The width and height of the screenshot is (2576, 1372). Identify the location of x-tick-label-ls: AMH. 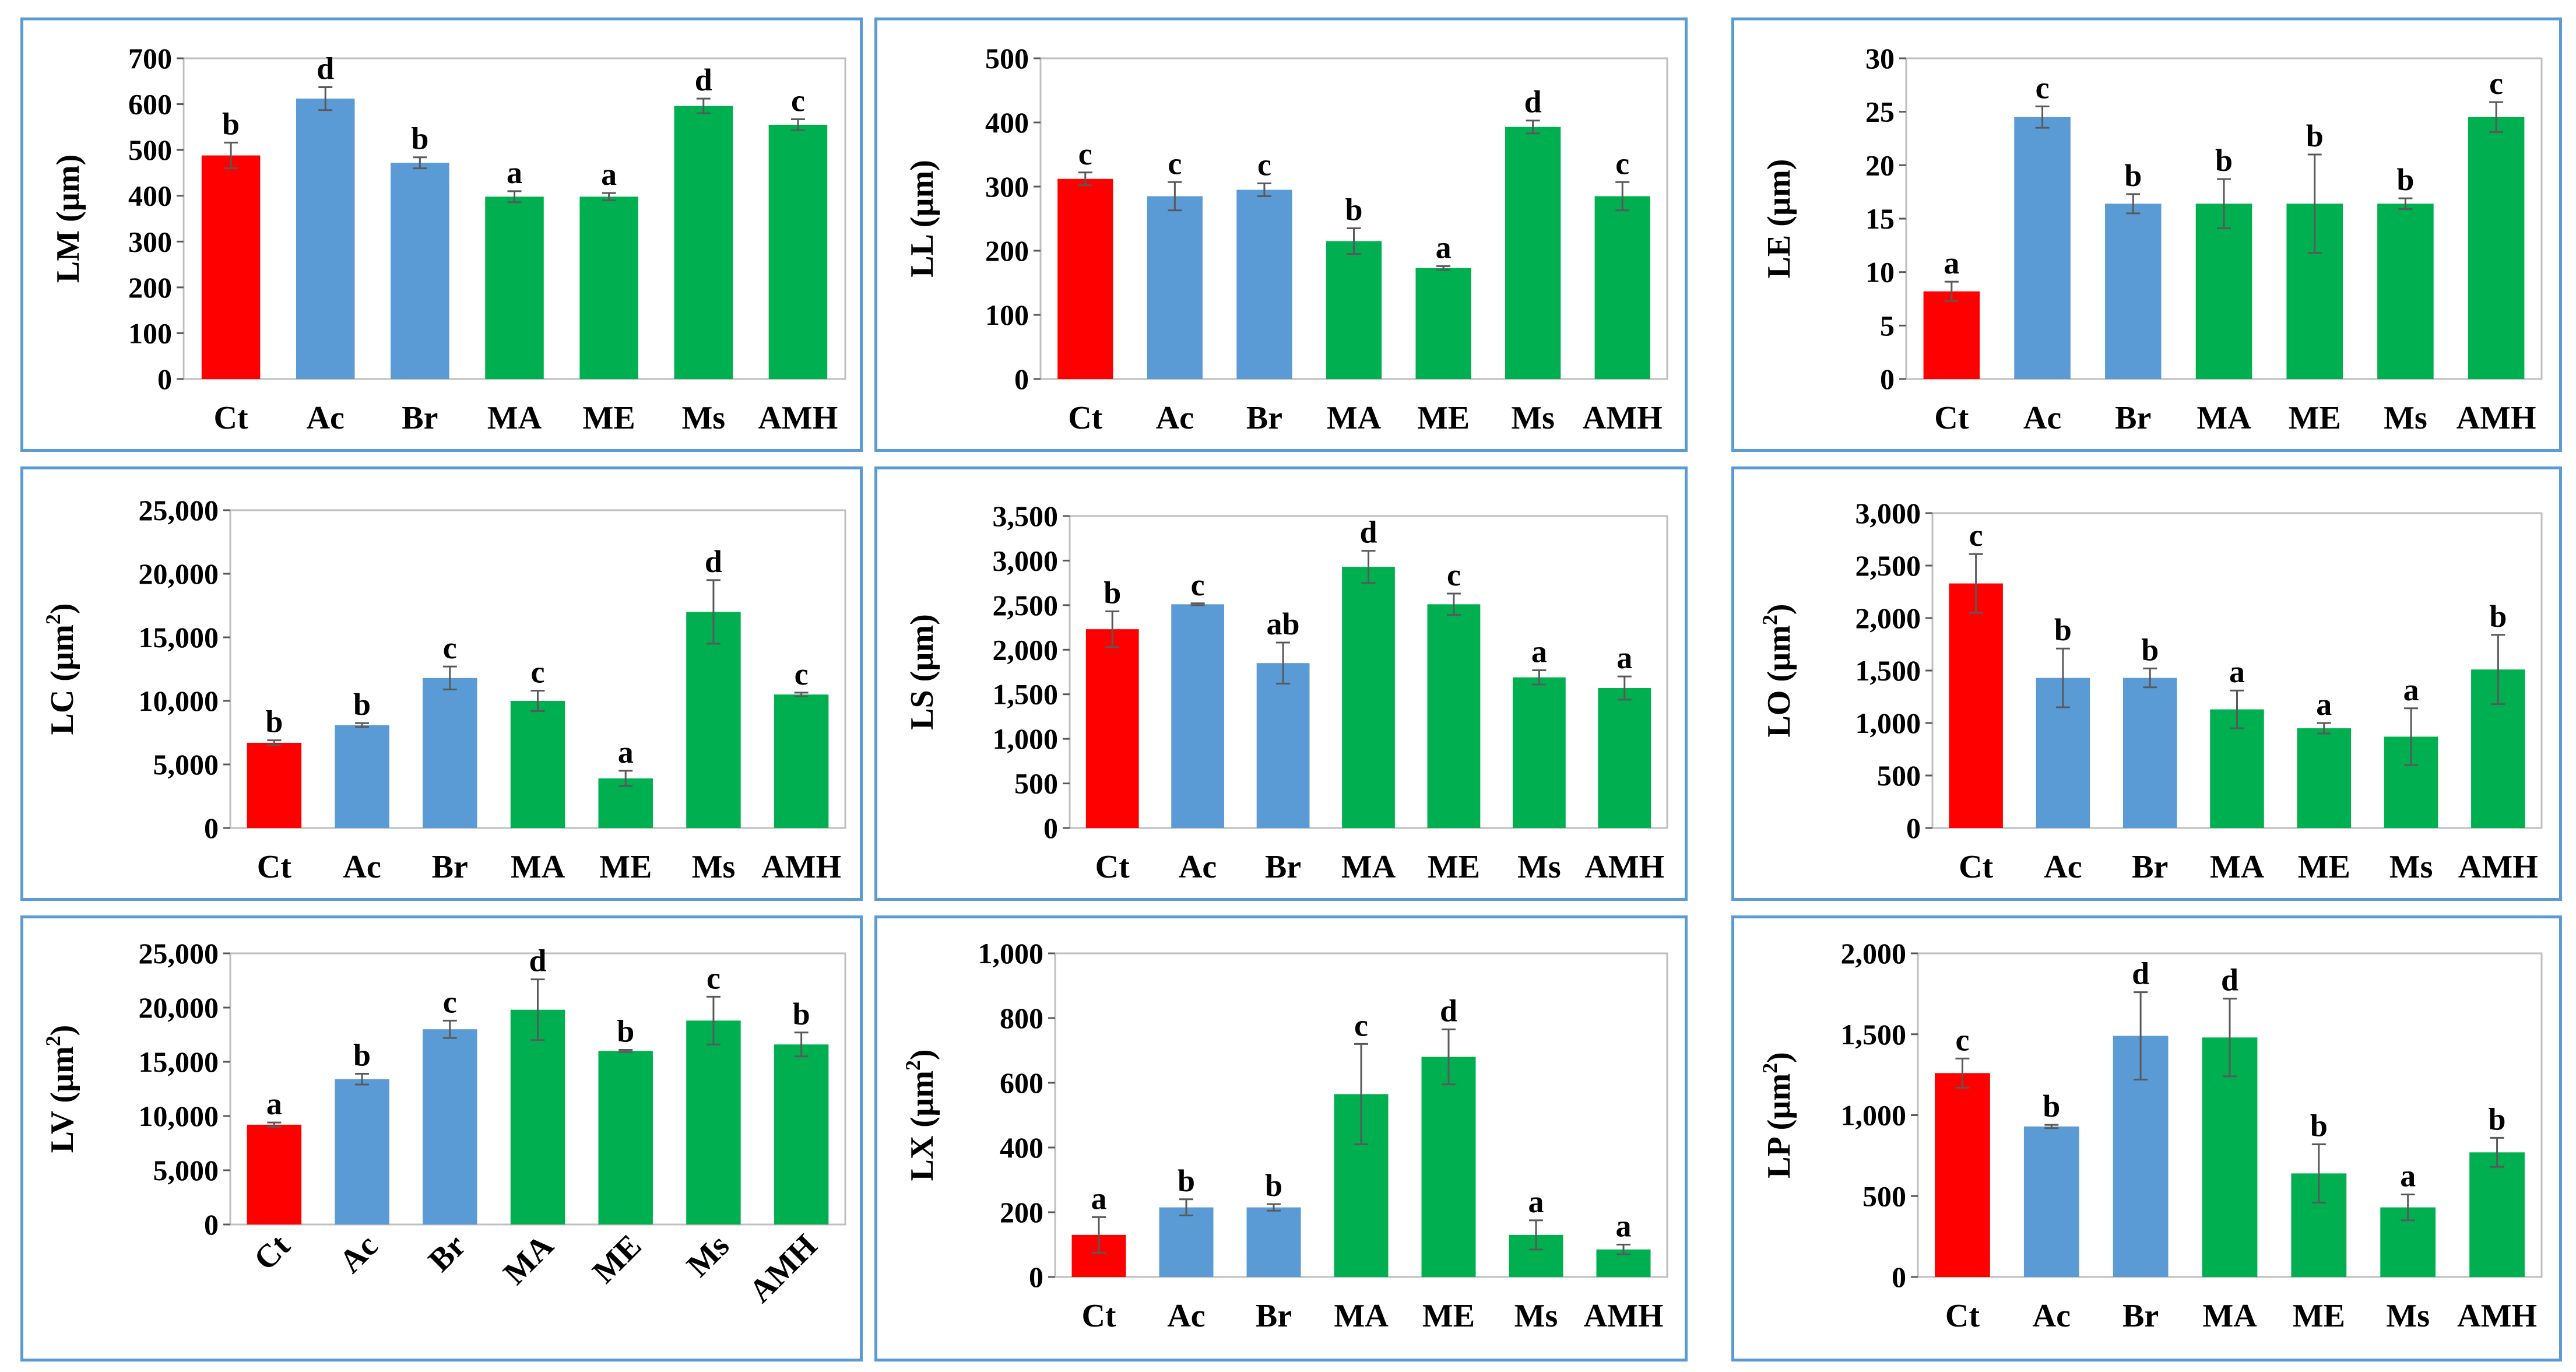
(1624, 867).